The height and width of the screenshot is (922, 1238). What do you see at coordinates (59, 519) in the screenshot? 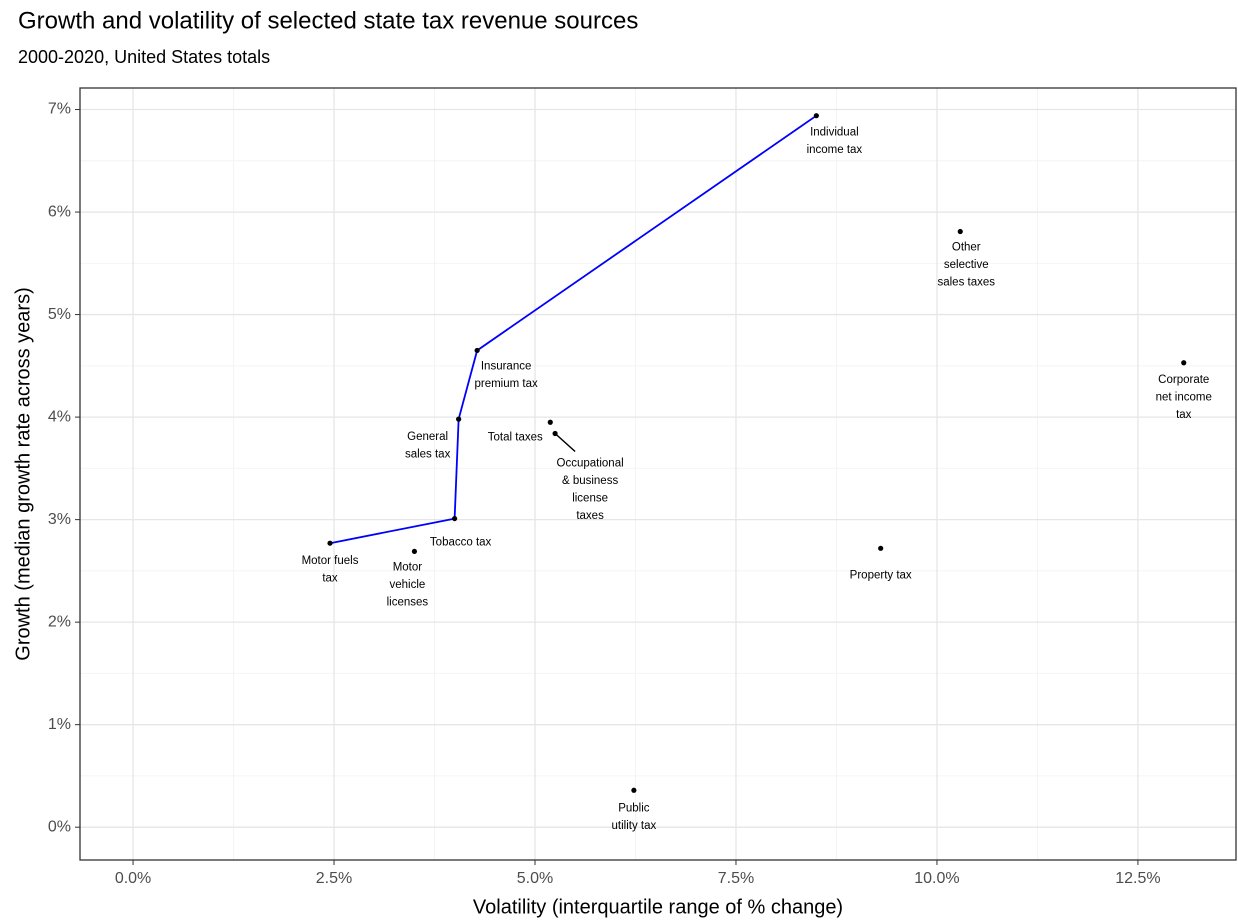
I see `y-tick-label: 3%` at bounding box center [59, 519].